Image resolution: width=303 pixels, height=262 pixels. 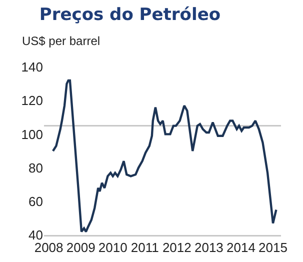 I want to click on x-tick-label: 2012, so click(x=177, y=248).